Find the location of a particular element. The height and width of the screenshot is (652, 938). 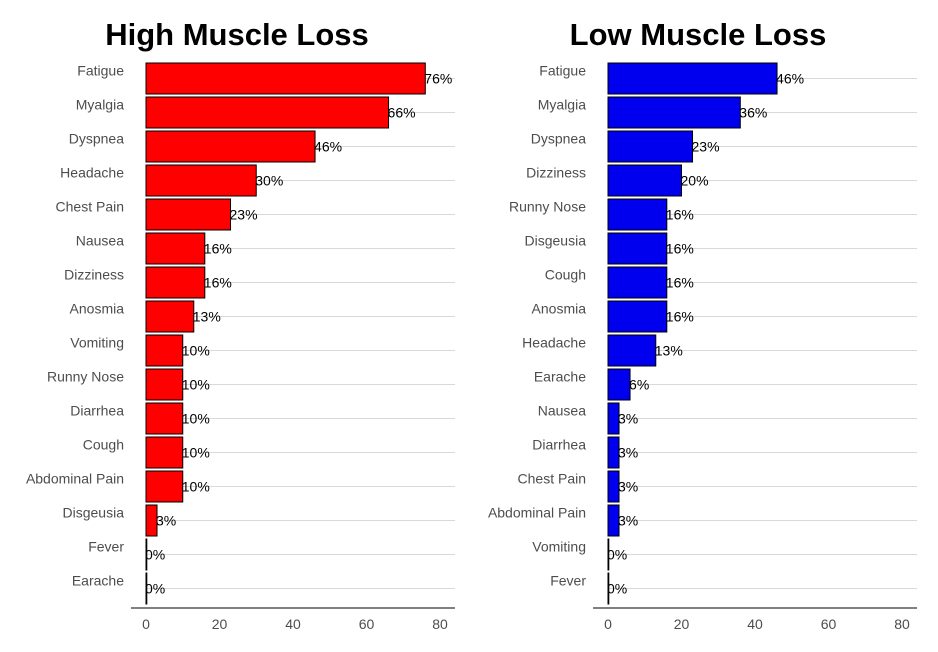

x-tick-label: 80 is located at coordinates (902, 624).